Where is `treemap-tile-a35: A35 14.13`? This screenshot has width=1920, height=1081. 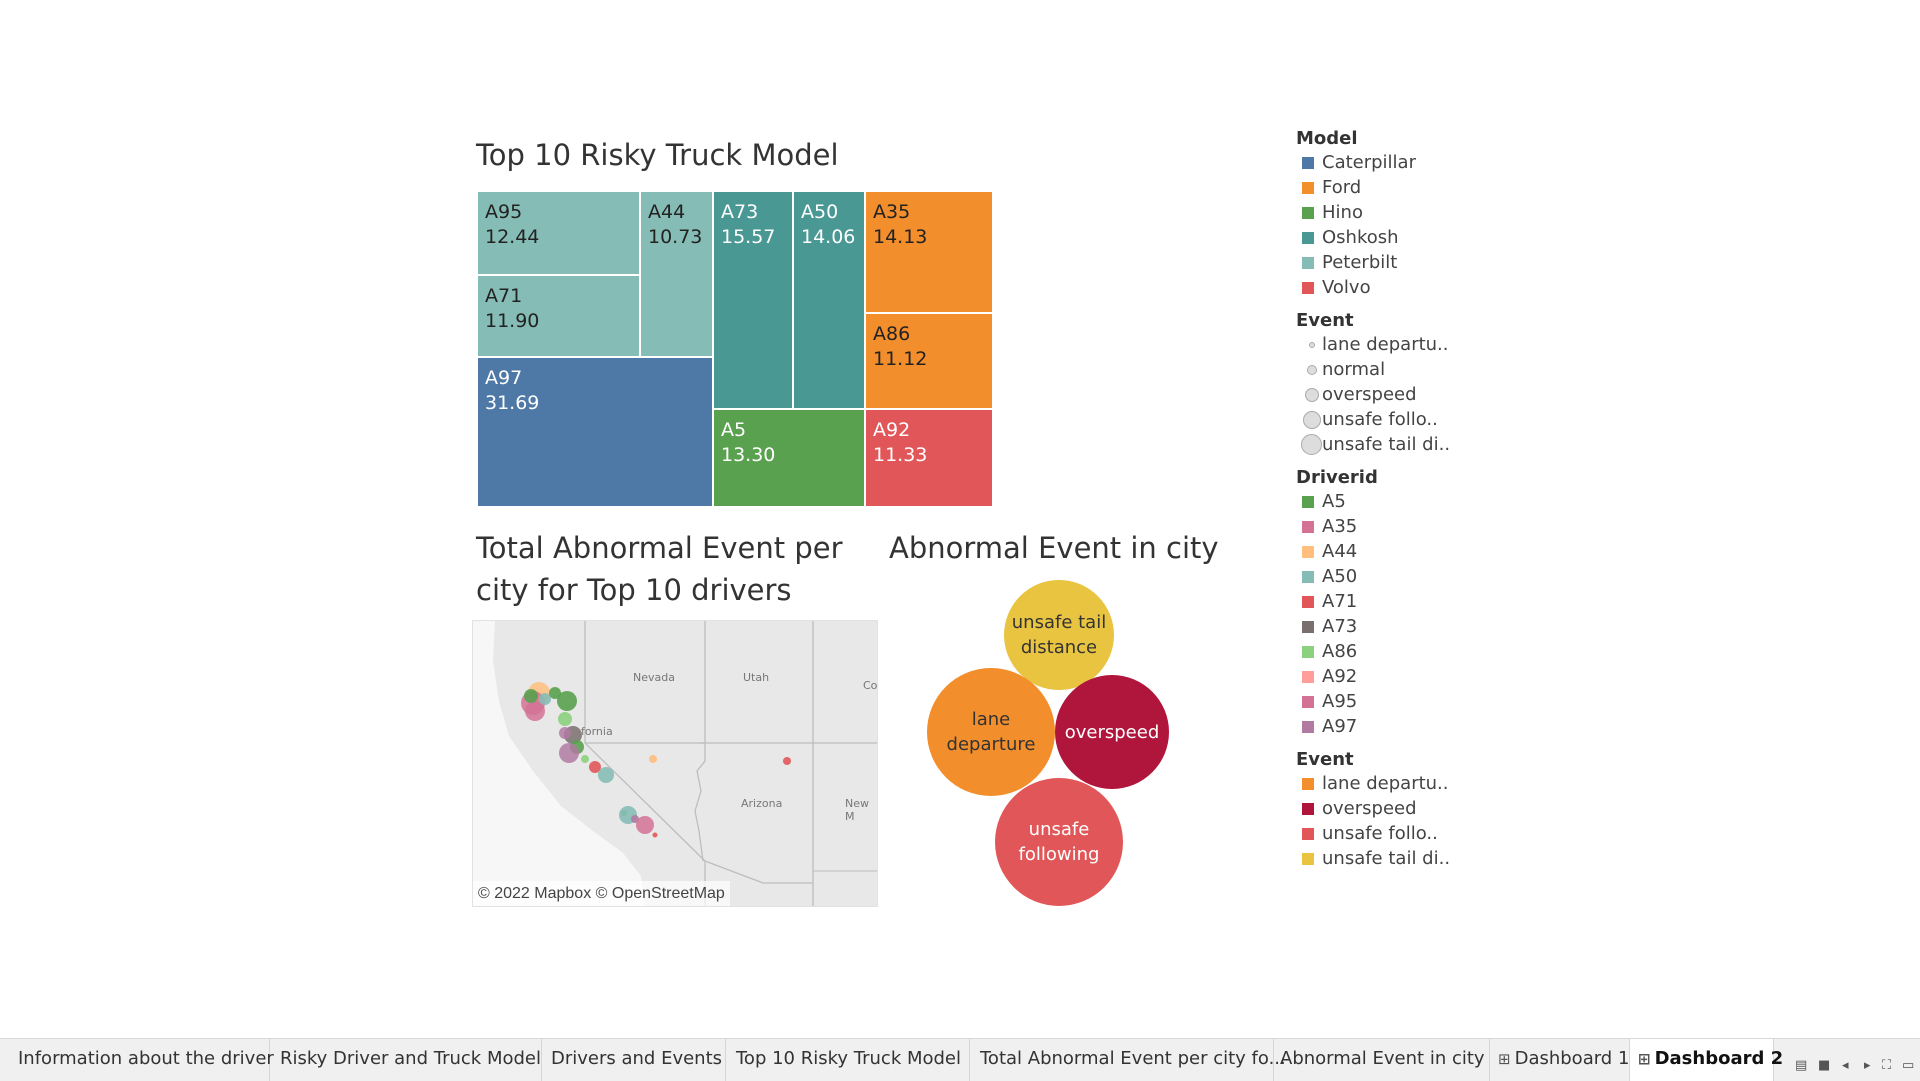 treemap-tile-a35: A35 14.13 is located at coordinates (929, 252).